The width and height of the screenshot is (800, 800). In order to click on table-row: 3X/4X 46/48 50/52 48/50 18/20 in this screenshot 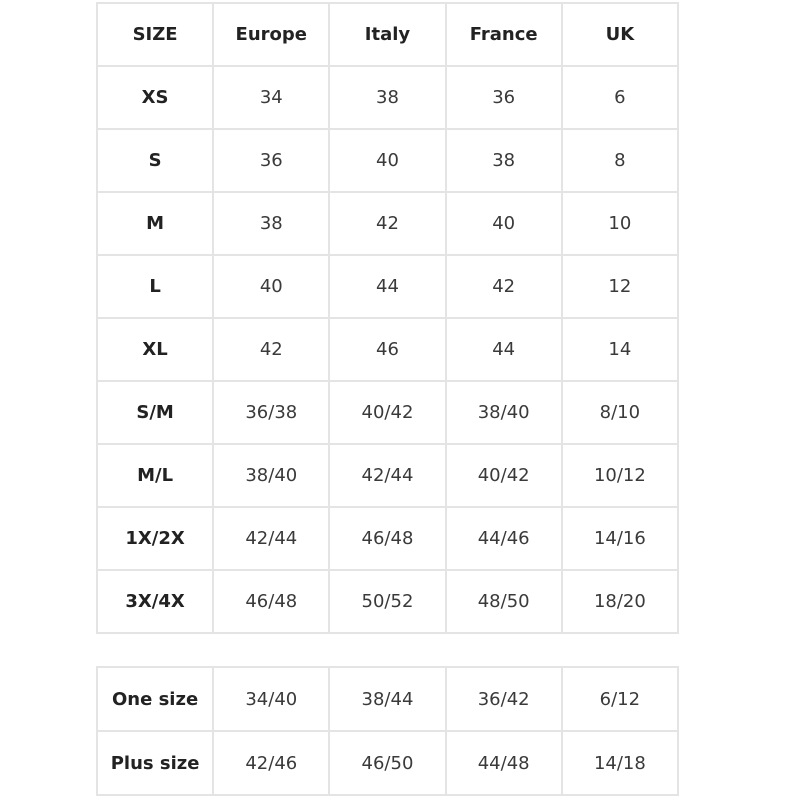, I will do `click(387, 601)`.